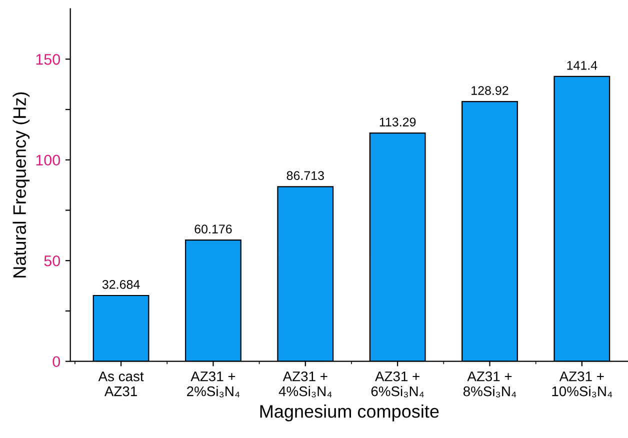 The image size is (628, 438). I want to click on y-tick-label: 50, so click(52, 260).